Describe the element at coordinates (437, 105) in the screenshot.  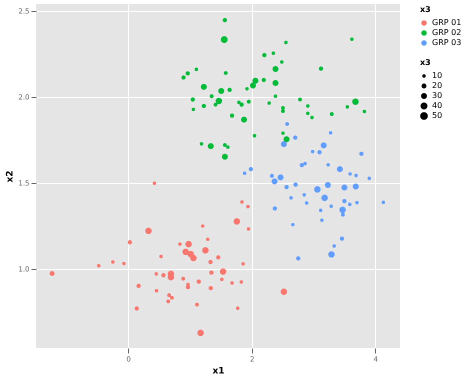
I see `legend-label: 40` at that location.